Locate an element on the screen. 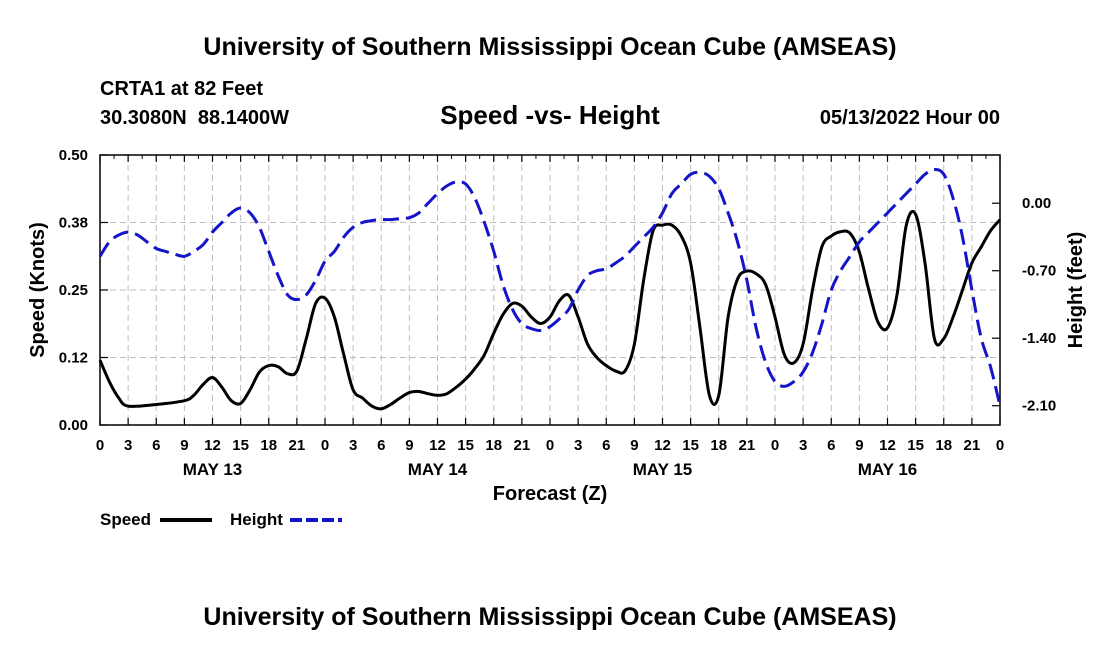 The image size is (1100, 650). legend: Speed Height is located at coordinates (221, 519).